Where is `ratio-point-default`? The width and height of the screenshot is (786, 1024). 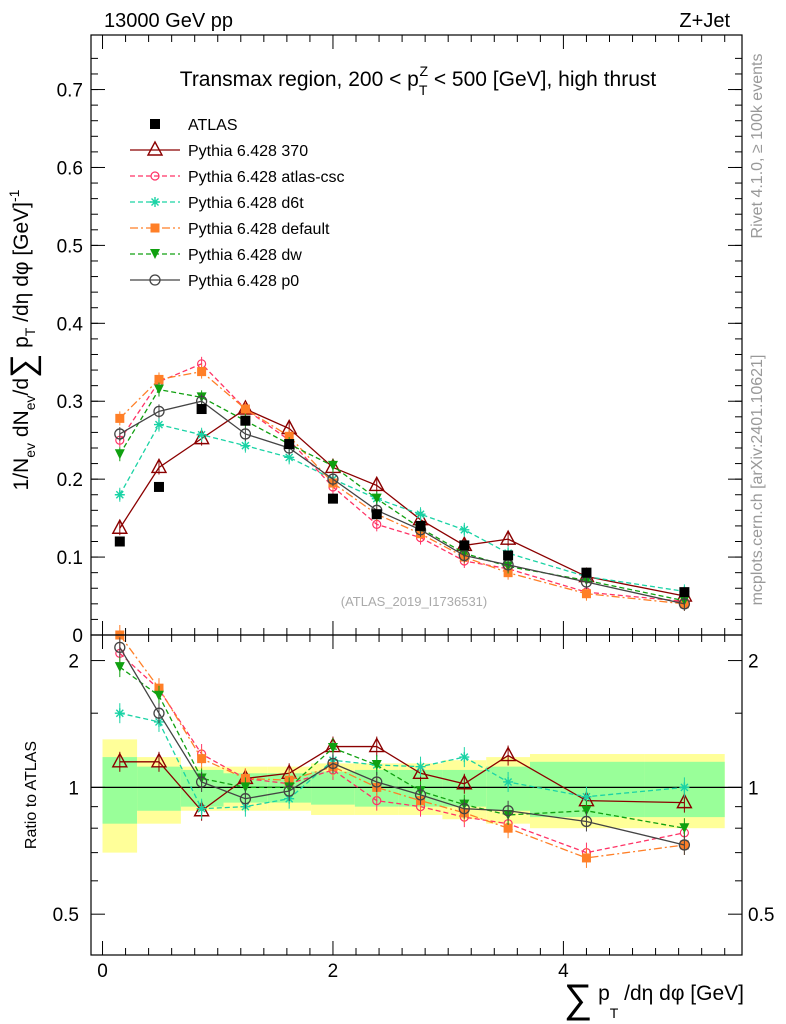
ratio-point-default is located at coordinates (586, 858).